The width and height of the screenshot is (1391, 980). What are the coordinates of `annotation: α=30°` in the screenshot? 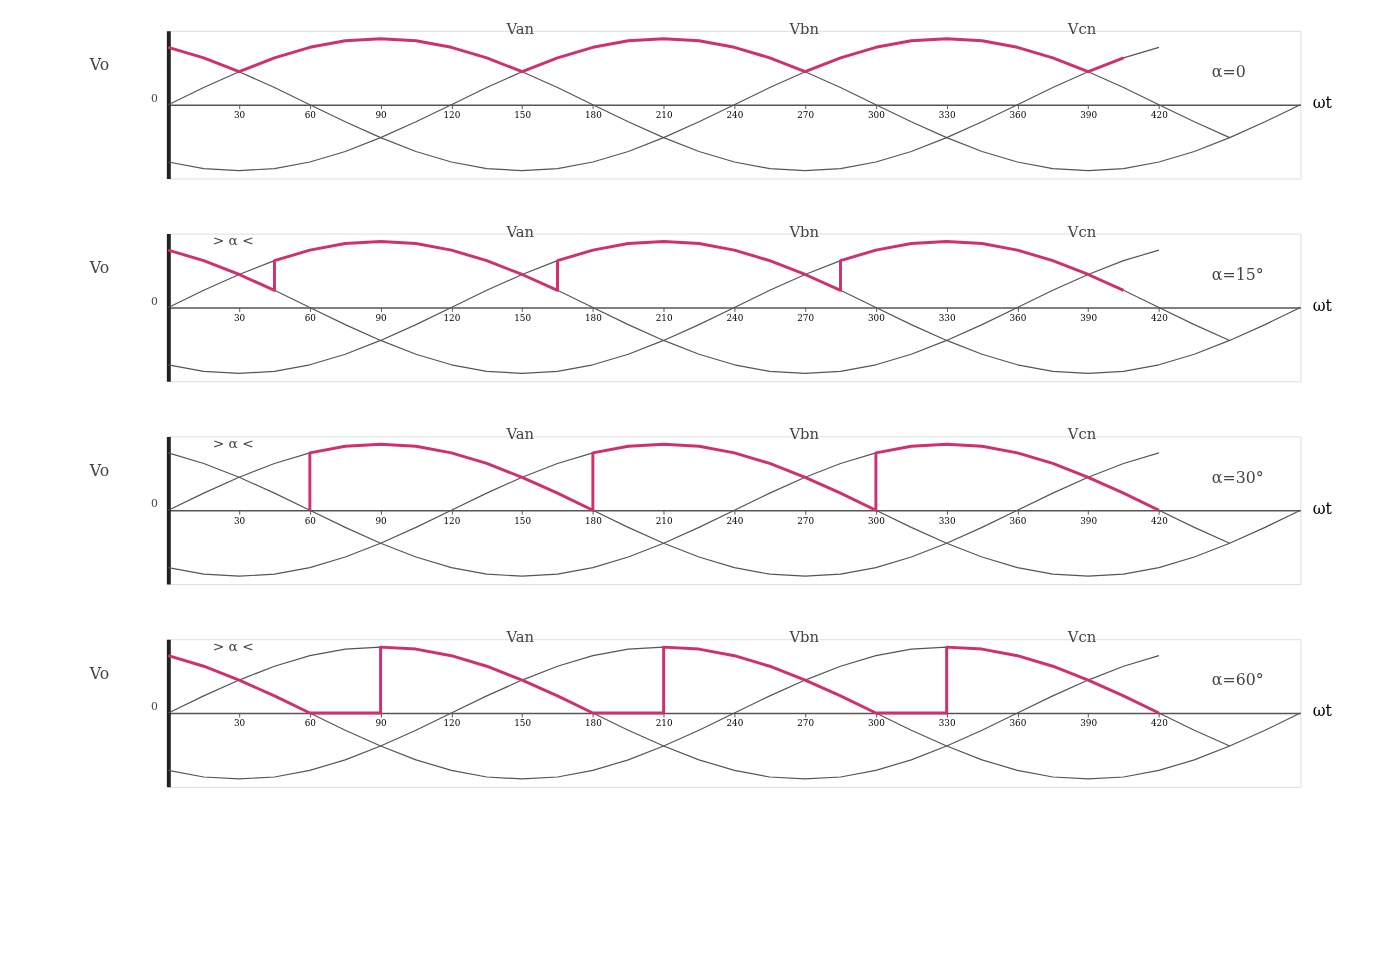 It's located at (1237, 477).